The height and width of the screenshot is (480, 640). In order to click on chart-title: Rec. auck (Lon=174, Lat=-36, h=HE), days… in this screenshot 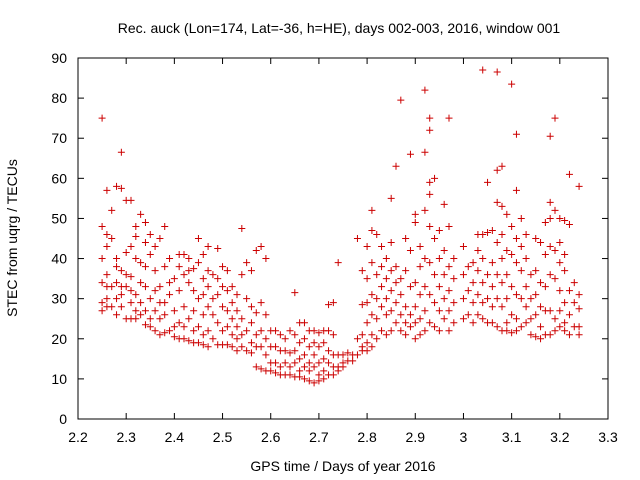, I will do `click(339, 28)`.